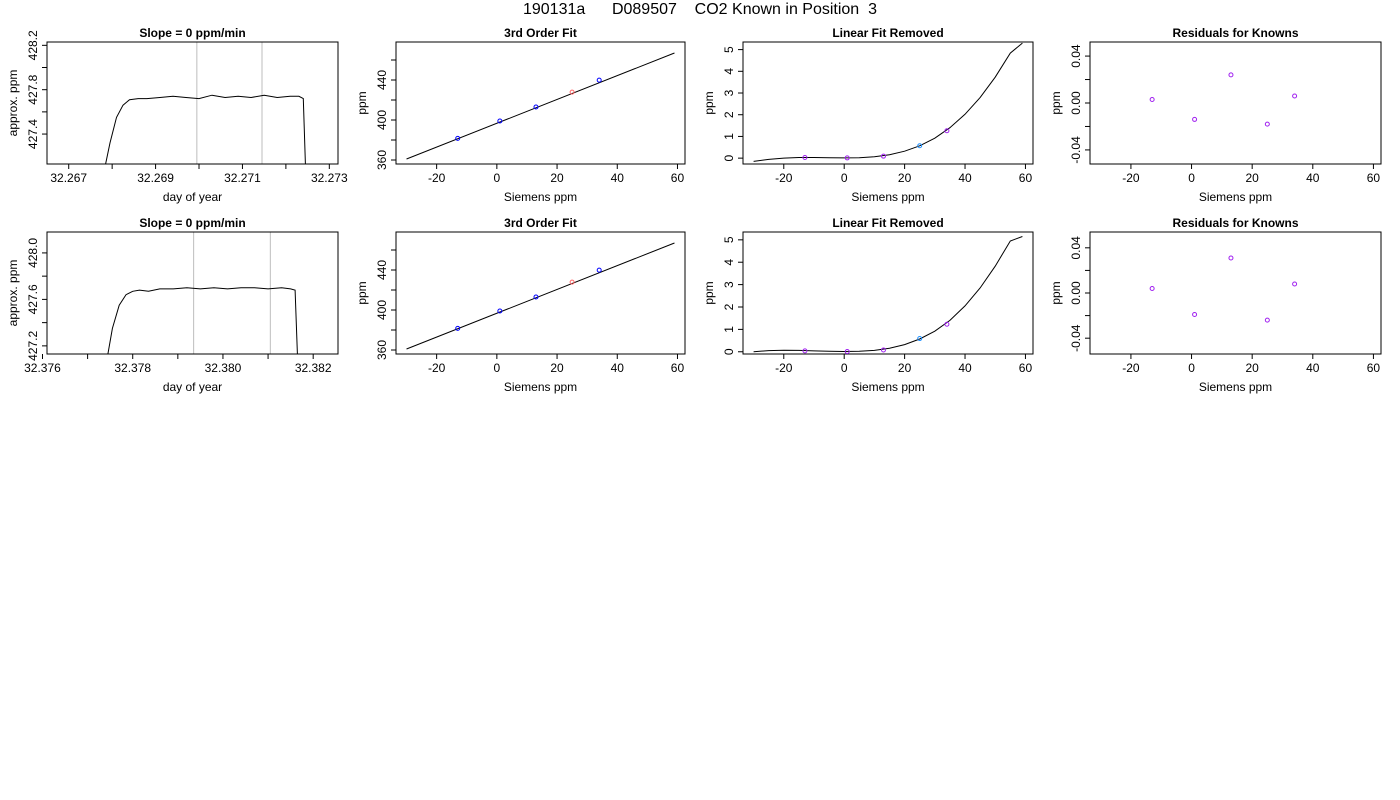 Image resolution: width=1400 pixels, height=800 pixels. Describe the element at coordinates (382, 350) in the screenshot. I see `y-tick-label: 360` at that location.